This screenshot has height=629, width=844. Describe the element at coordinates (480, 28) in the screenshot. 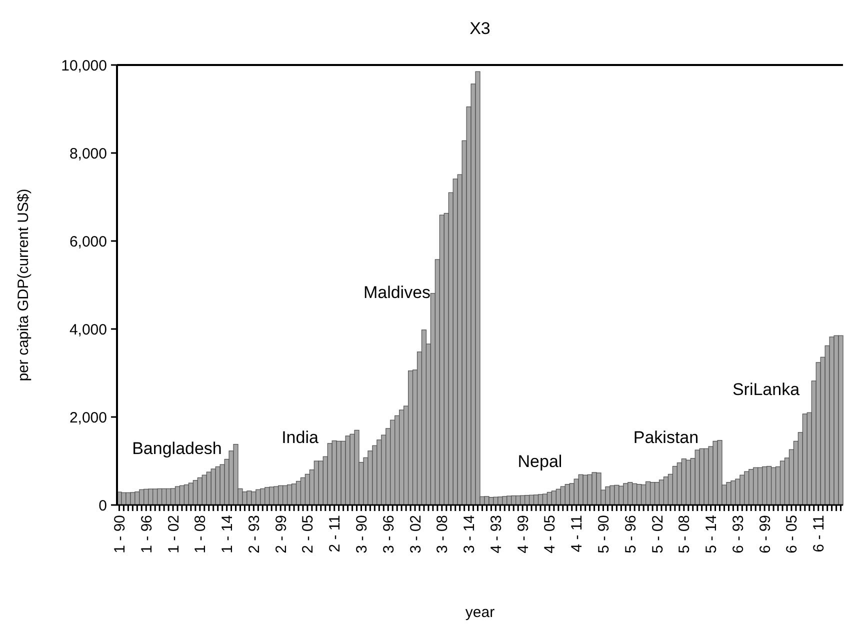

I see `chart-title: X3` at that location.